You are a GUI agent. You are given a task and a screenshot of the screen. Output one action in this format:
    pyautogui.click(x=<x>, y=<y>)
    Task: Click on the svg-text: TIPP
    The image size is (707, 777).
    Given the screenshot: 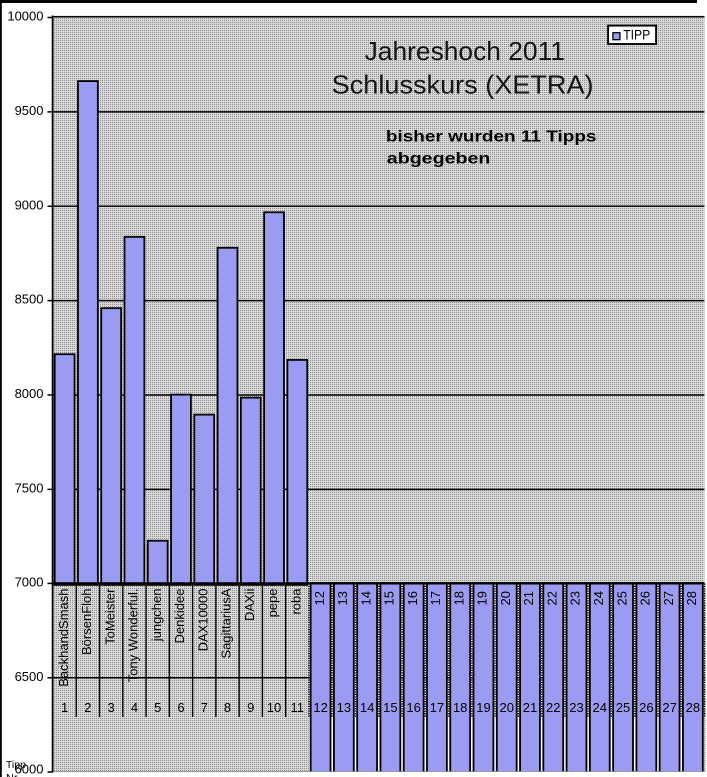 What is the action you would take?
    pyautogui.click(x=636, y=35)
    